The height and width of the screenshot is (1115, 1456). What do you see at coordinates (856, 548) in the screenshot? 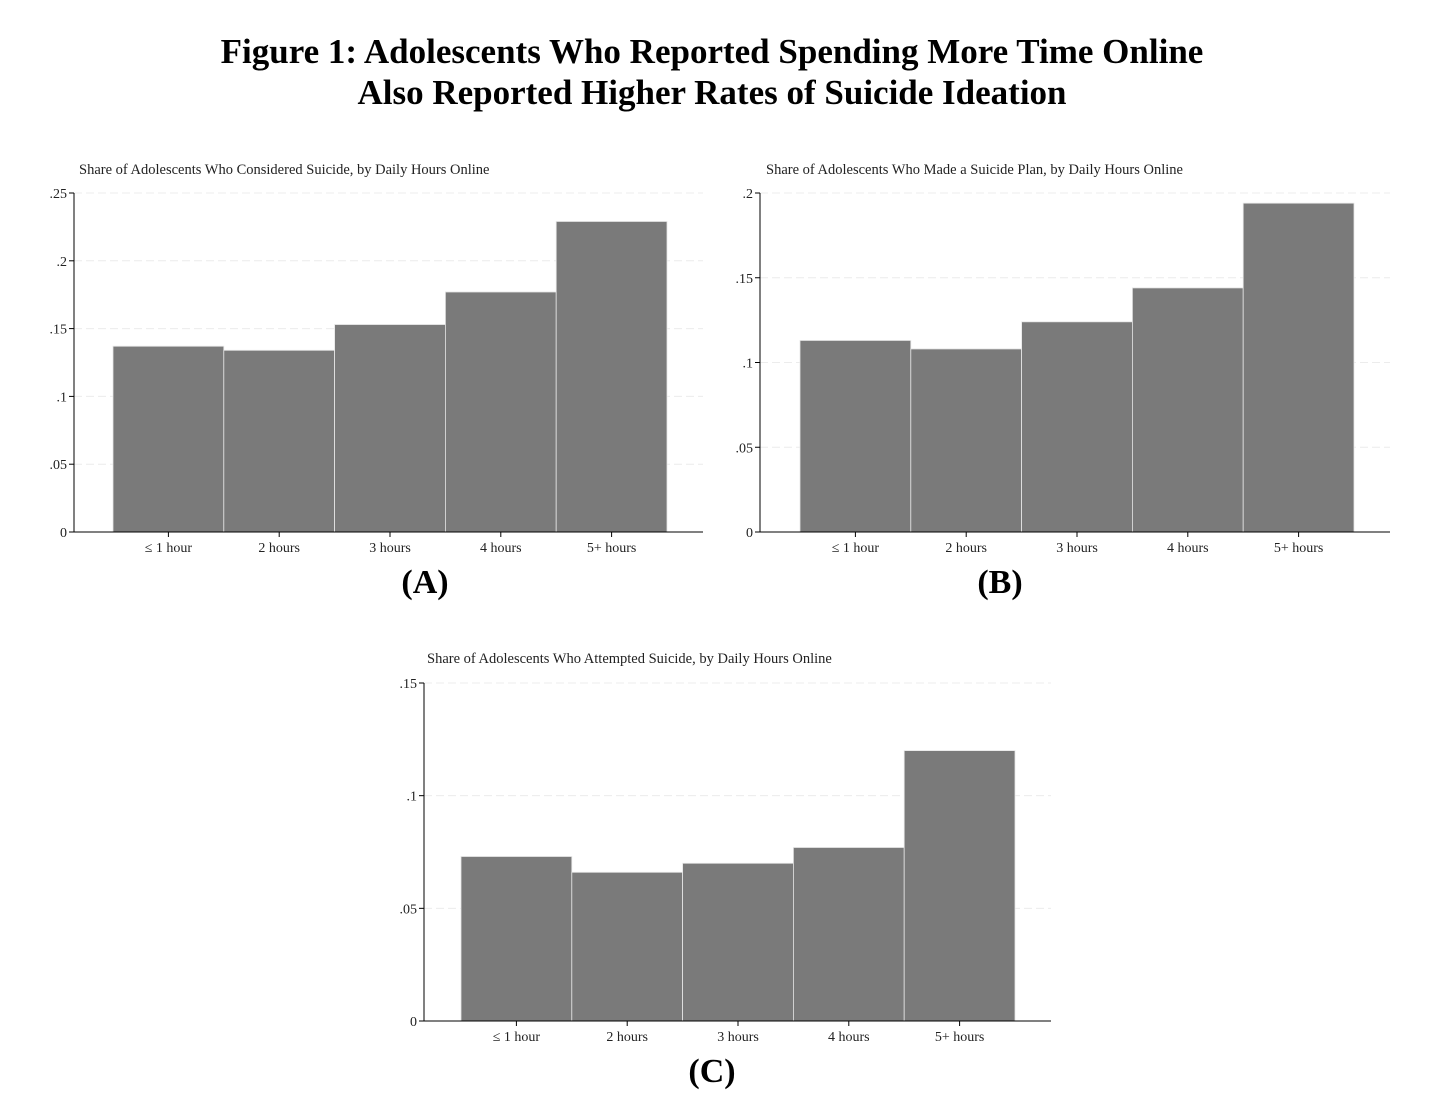
I see `chart-b-x-tick-label: ≤ 1 hour` at bounding box center [856, 548].